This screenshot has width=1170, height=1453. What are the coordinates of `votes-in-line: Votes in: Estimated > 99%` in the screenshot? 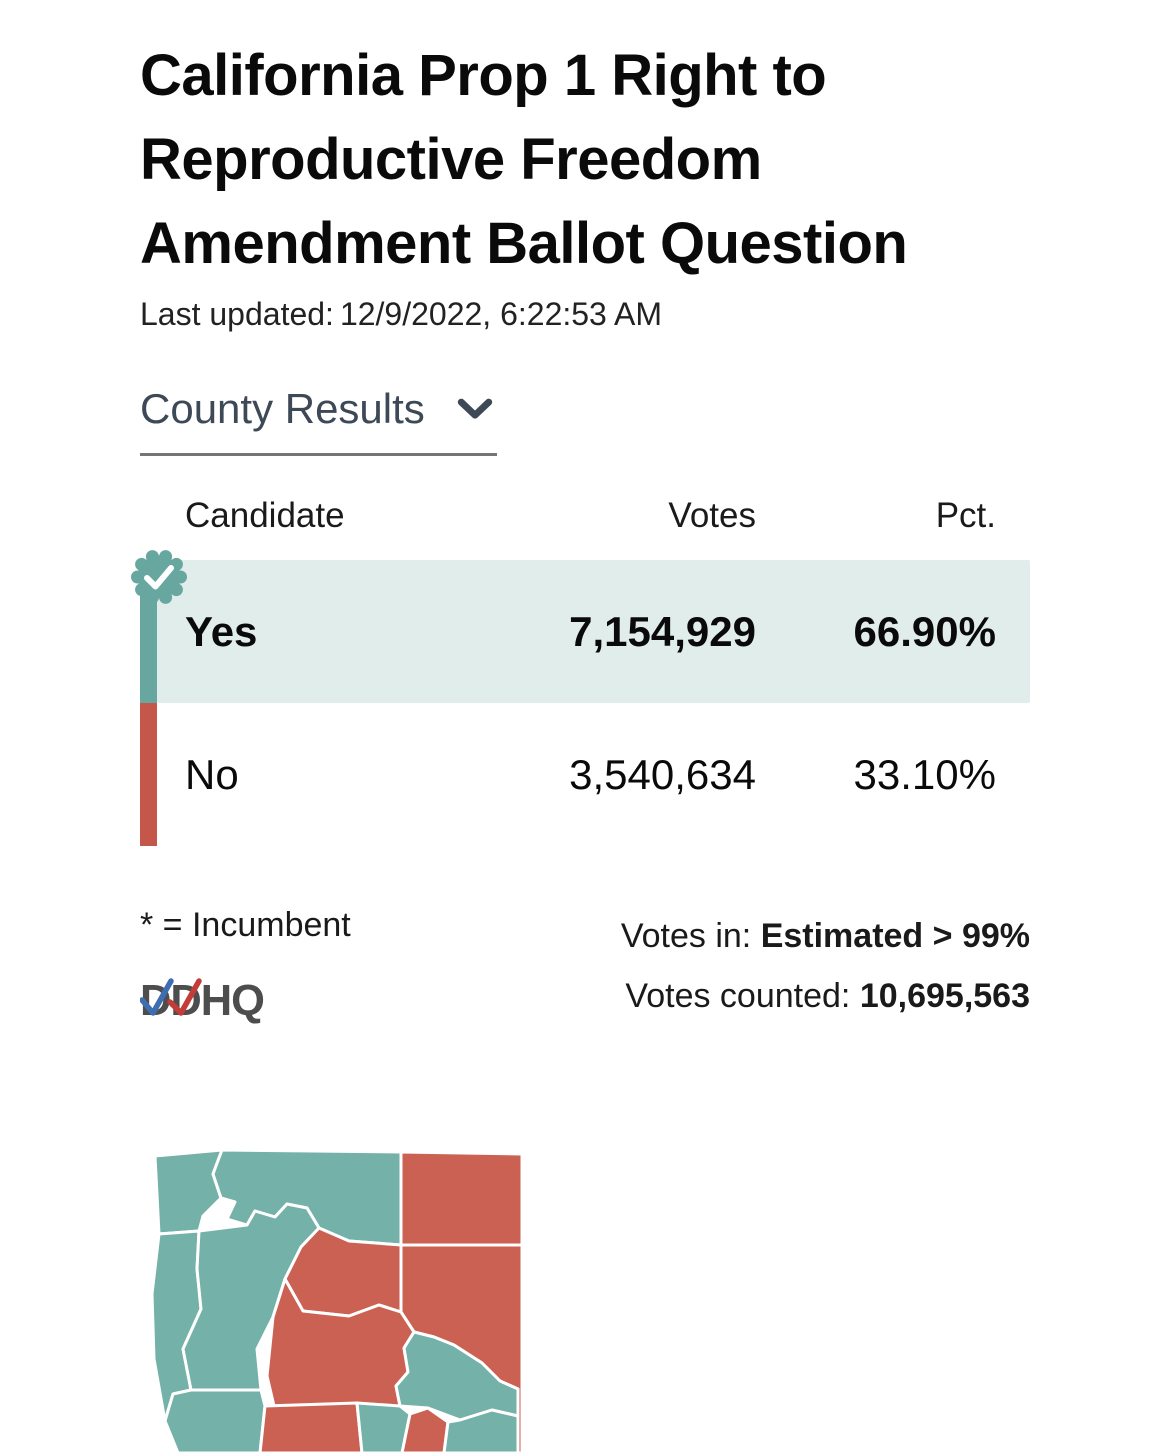 It's located at (825, 936).